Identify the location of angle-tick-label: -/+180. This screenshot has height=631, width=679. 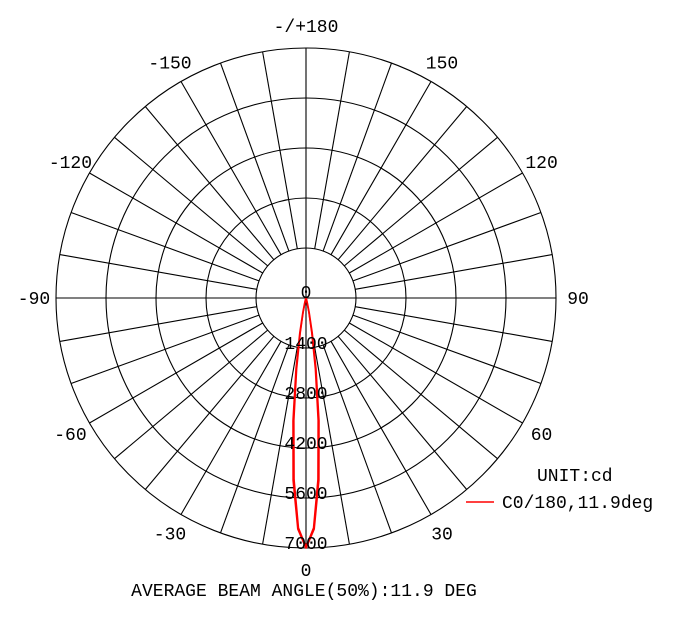
(306, 28).